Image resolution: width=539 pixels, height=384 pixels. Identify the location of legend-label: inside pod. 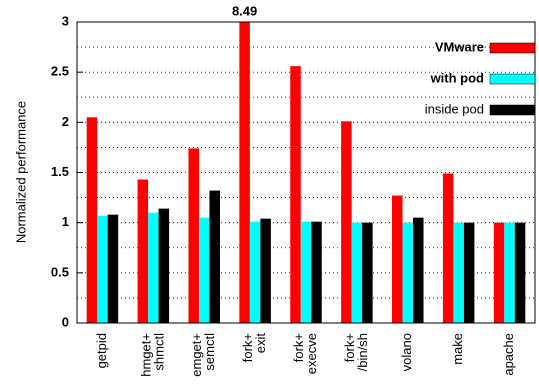
(454, 108).